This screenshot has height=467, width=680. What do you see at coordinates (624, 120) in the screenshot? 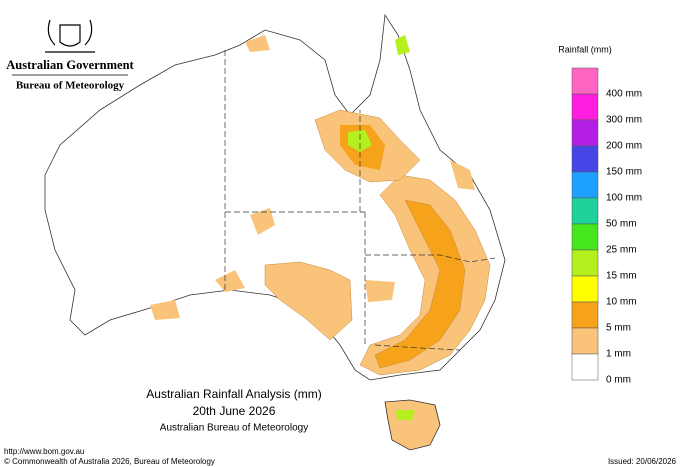
I see `legend-label: 300 mm` at bounding box center [624, 120].